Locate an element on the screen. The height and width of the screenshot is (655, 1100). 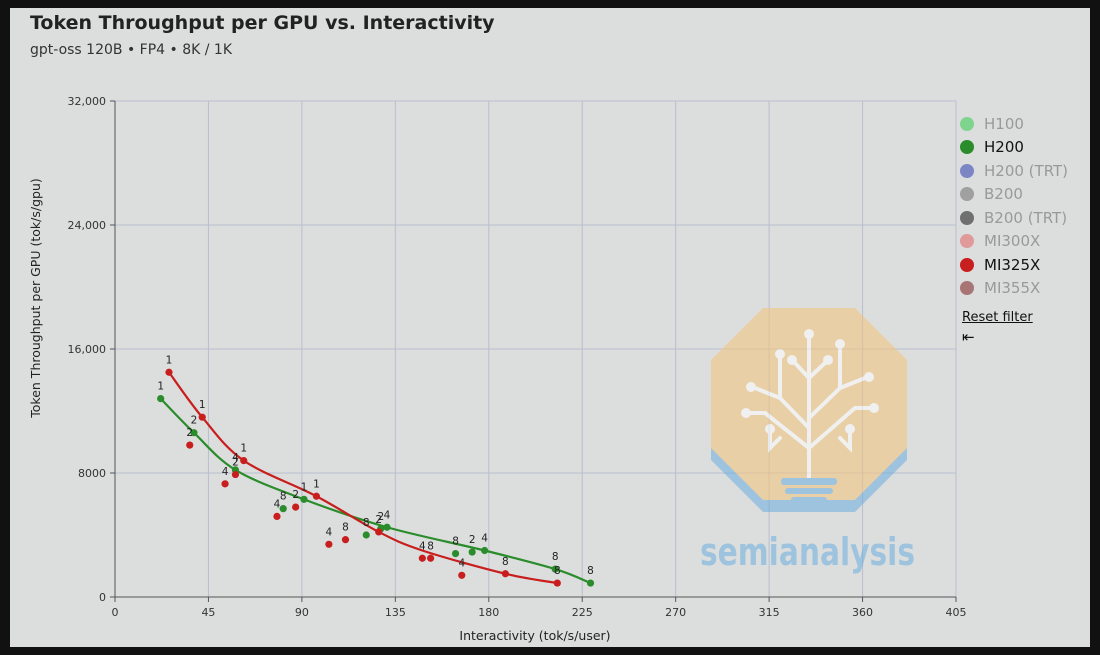
series-line-mi325x is located at coordinates (363, 478).